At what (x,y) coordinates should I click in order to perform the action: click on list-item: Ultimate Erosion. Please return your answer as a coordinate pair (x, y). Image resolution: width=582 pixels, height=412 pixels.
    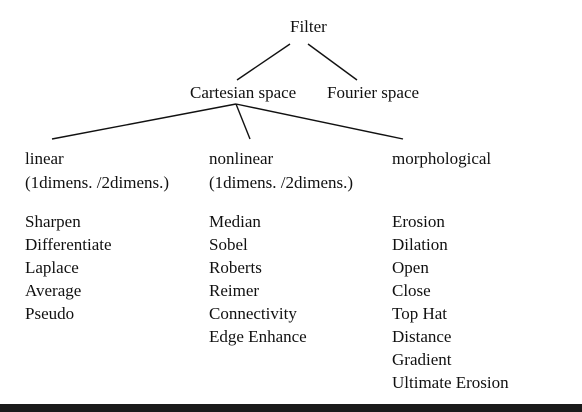
    Looking at the image, I should click on (450, 382).